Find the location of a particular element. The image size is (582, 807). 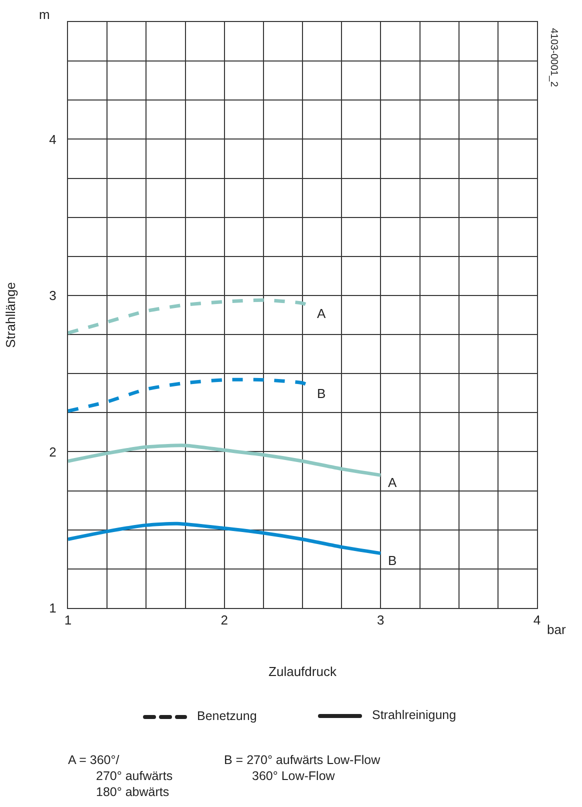

text: Strahlreinigung is located at coordinates (414, 715).